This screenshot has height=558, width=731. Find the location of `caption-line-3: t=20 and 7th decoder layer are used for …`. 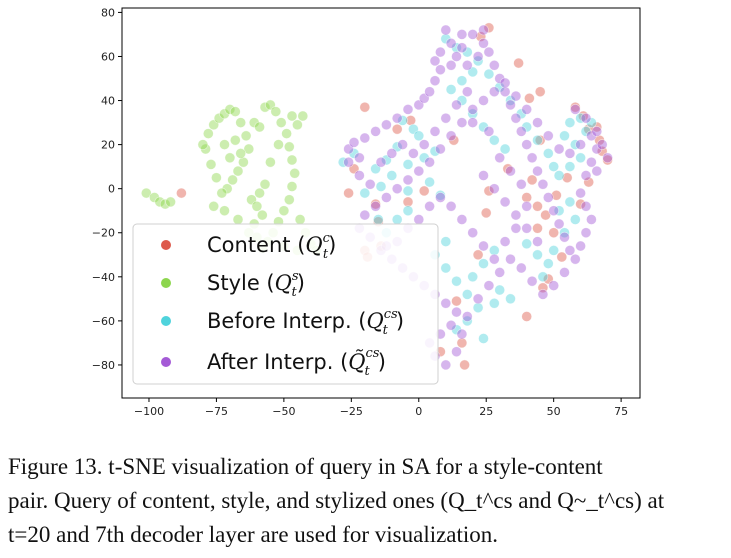

caption-line-3: t=20 and 7th decoder layer are used for … is located at coordinates (253, 534).